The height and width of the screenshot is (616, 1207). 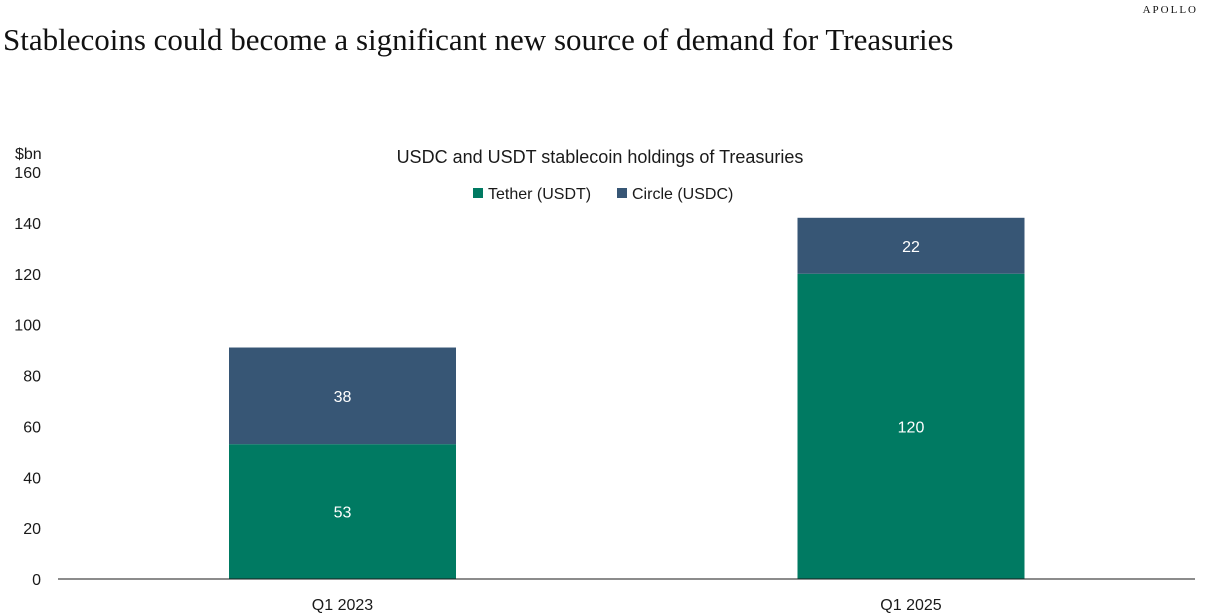 What do you see at coordinates (342, 605) in the screenshot?
I see `x-tick-label: Q1 2023` at bounding box center [342, 605].